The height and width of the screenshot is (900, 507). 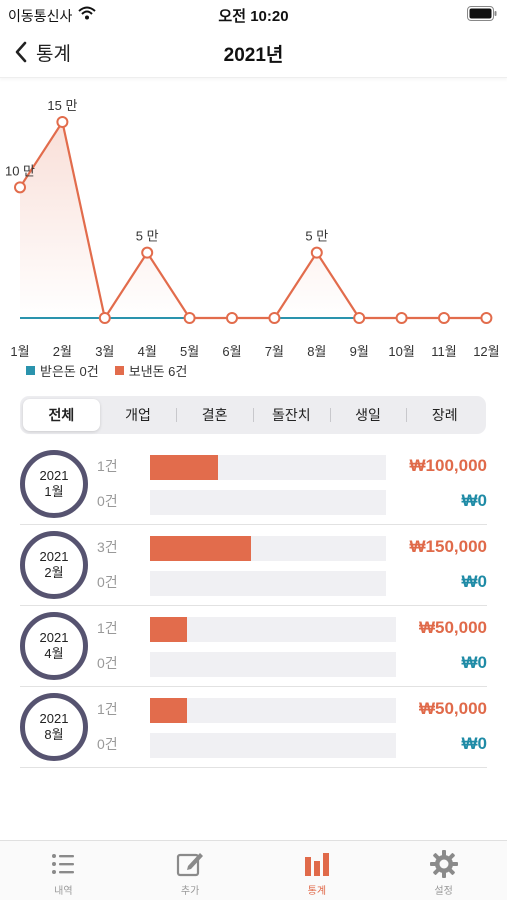 What do you see at coordinates (158, 371) in the screenshot?
I see `legend-label-sent: 보낸돈 6건` at bounding box center [158, 371].